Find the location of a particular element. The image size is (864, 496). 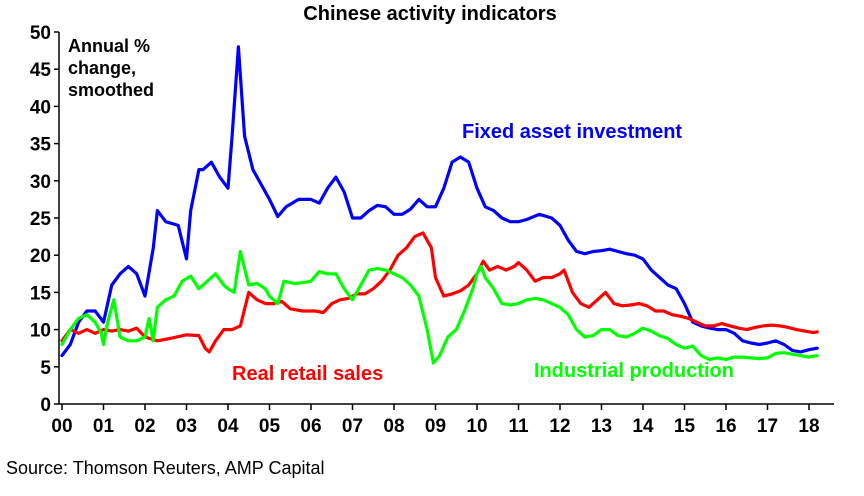

x-tick-label: 11 is located at coordinates (518, 426).